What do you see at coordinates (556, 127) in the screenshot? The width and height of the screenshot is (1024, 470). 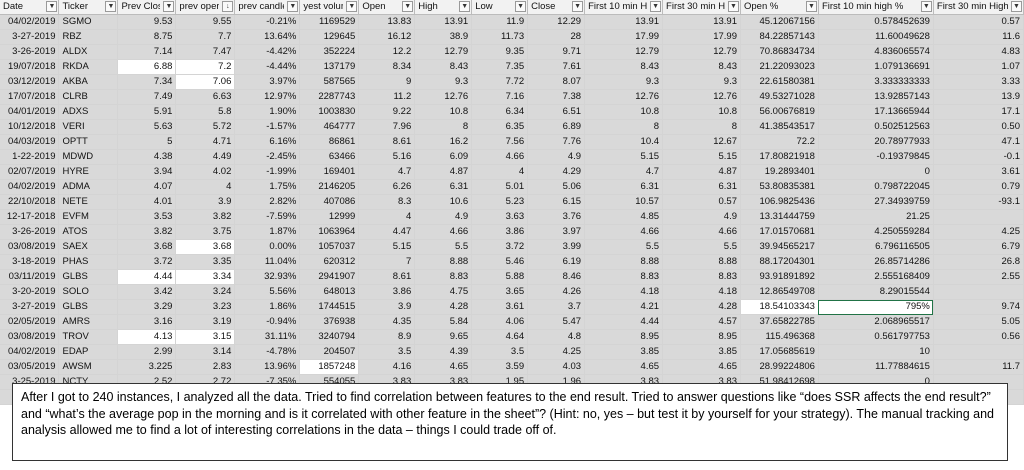 I see `table-cell: 6.89` at bounding box center [556, 127].